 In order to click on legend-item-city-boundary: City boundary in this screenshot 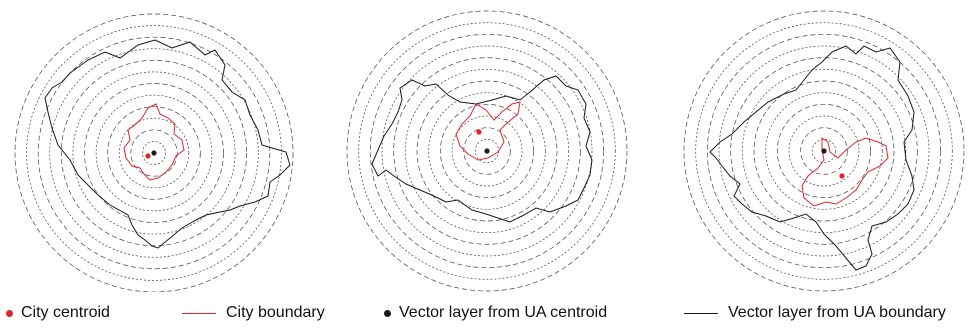, I will do `click(253, 313)`.